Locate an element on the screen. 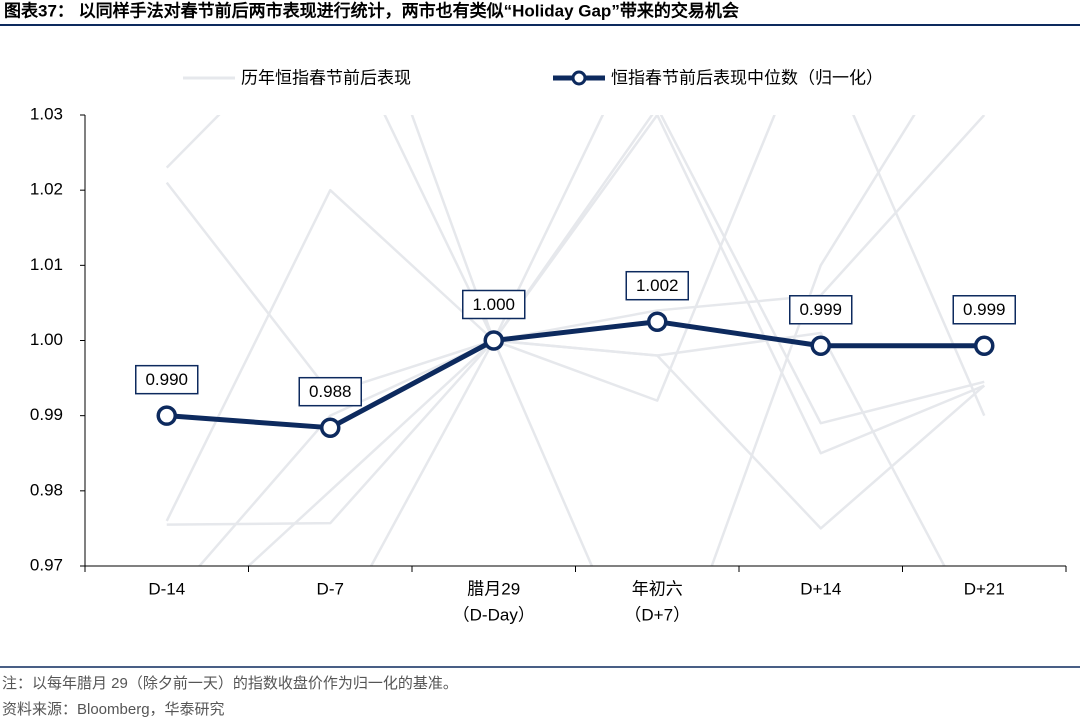 The image size is (1080, 728). y-tick-label: 1.00 is located at coordinates (46, 339).